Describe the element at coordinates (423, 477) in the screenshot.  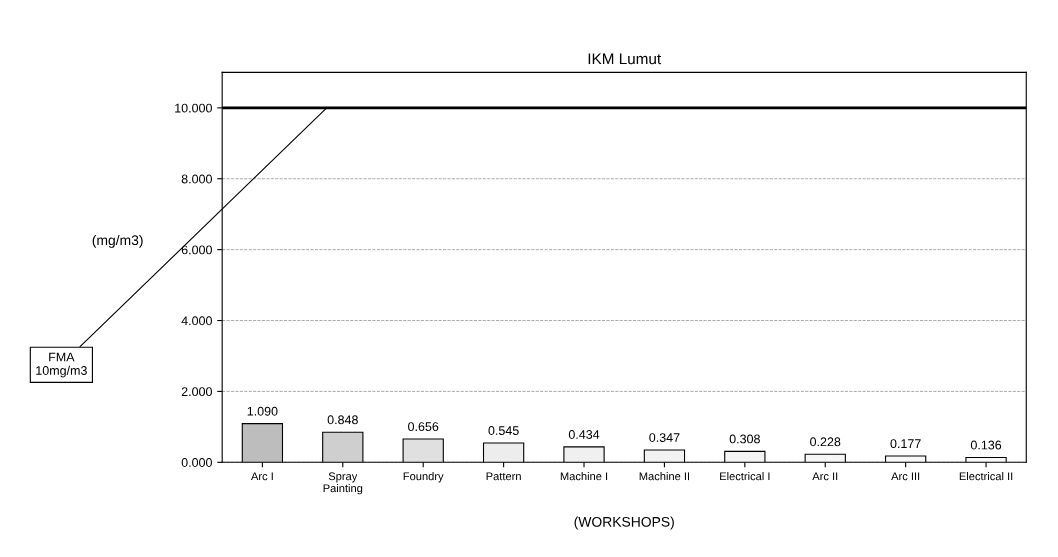
I see `x-tick-label: Foundry` at that location.